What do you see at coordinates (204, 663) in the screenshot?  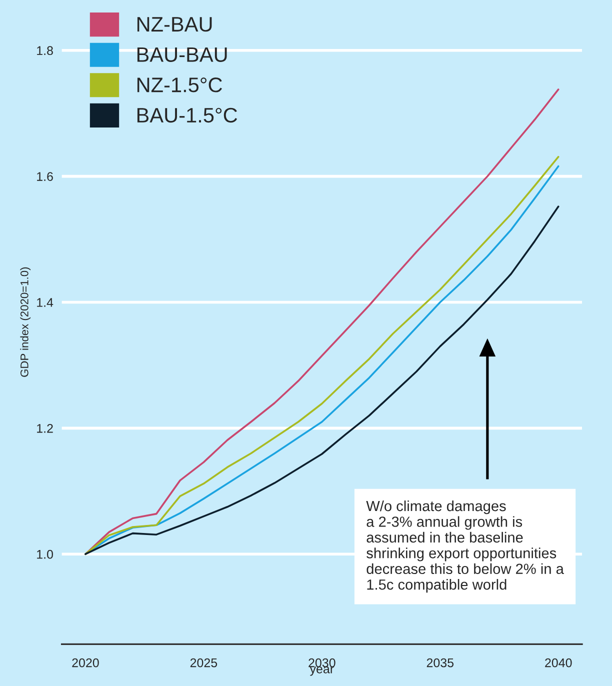 I see `x-tick-label: 2025` at bounding box center [204, 663].